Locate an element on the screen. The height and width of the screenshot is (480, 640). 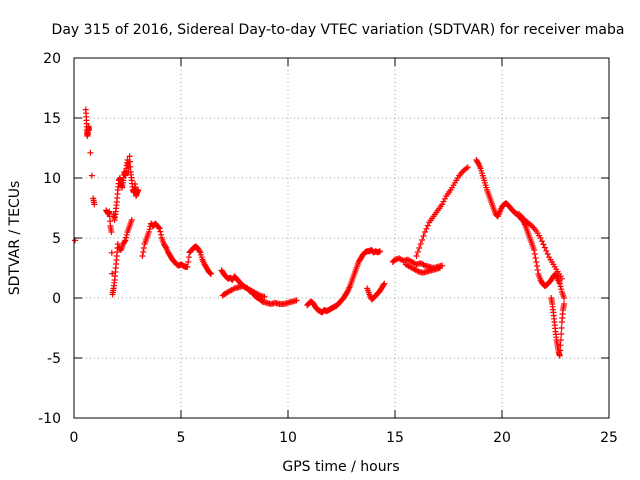
x-tick-label: 25 is located at coordinates (609, 438).